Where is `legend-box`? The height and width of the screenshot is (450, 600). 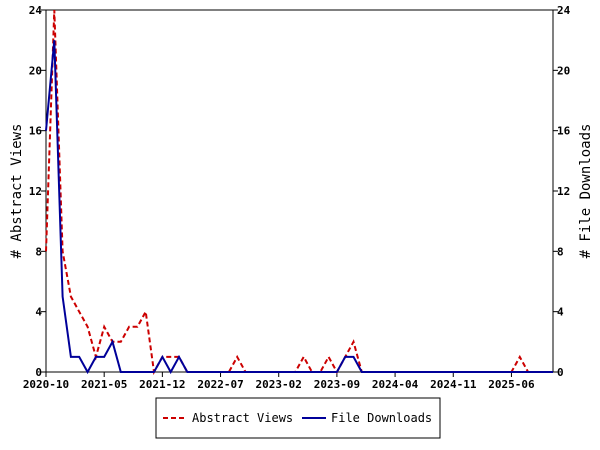
legend-box is located at coordinates (298, 418).